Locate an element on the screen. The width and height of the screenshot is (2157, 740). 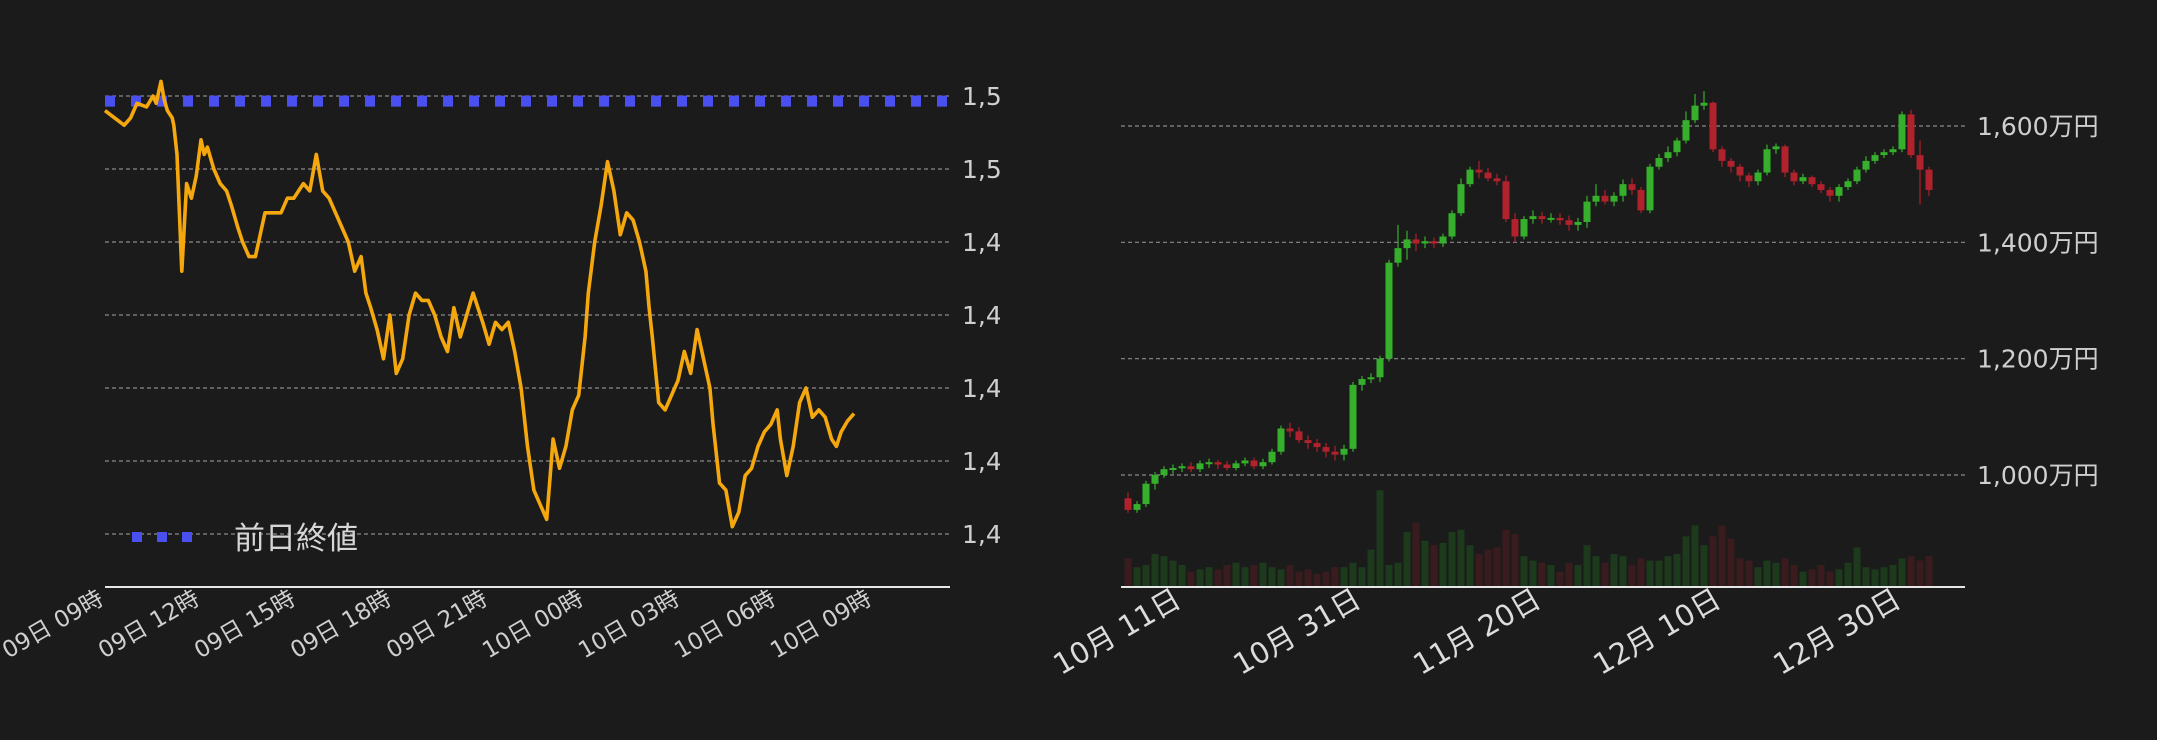
left-y-tick-label: 1,500万円 is located at coordinates (981, 169).